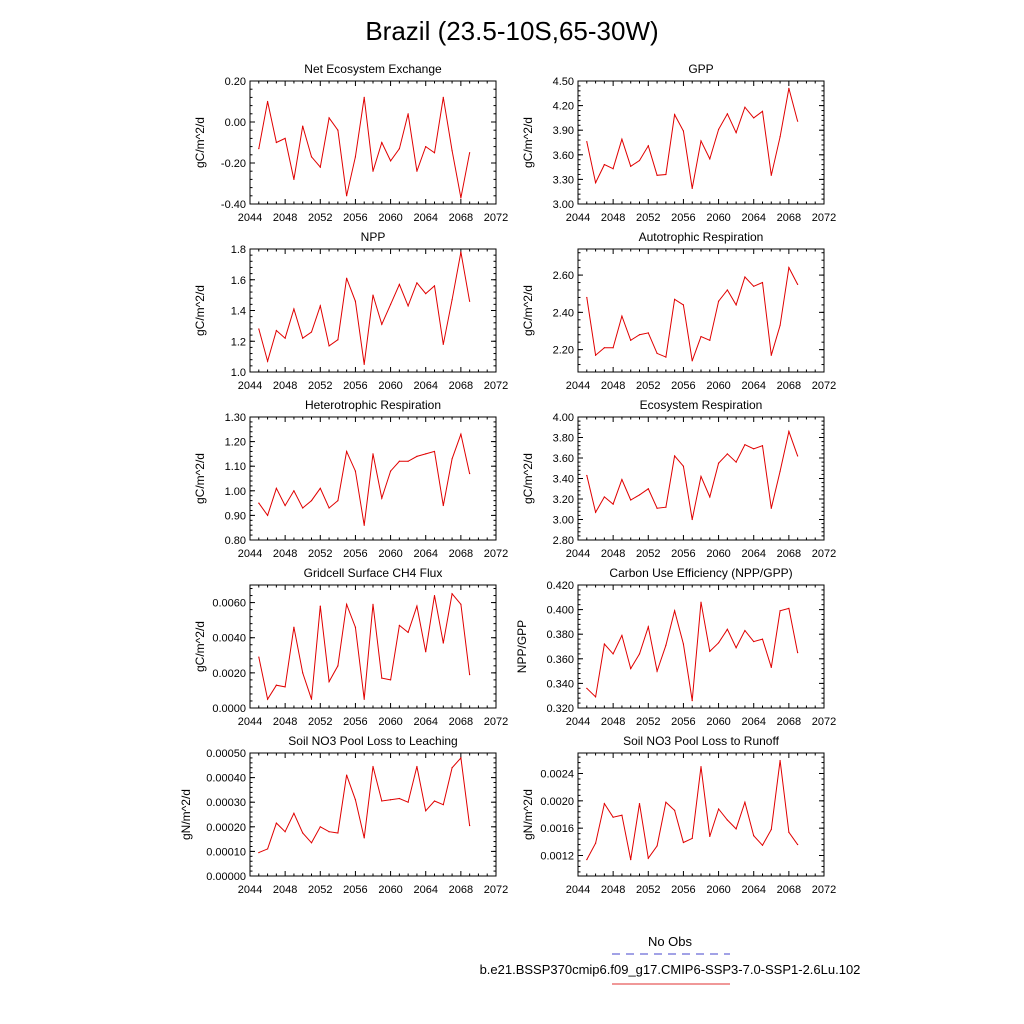 The height and width of the screenshot is (1024, 1024). Describe the element at coordinates (233, 164) in the screenshot. I see `y-tick-label: -0.20` at that location.